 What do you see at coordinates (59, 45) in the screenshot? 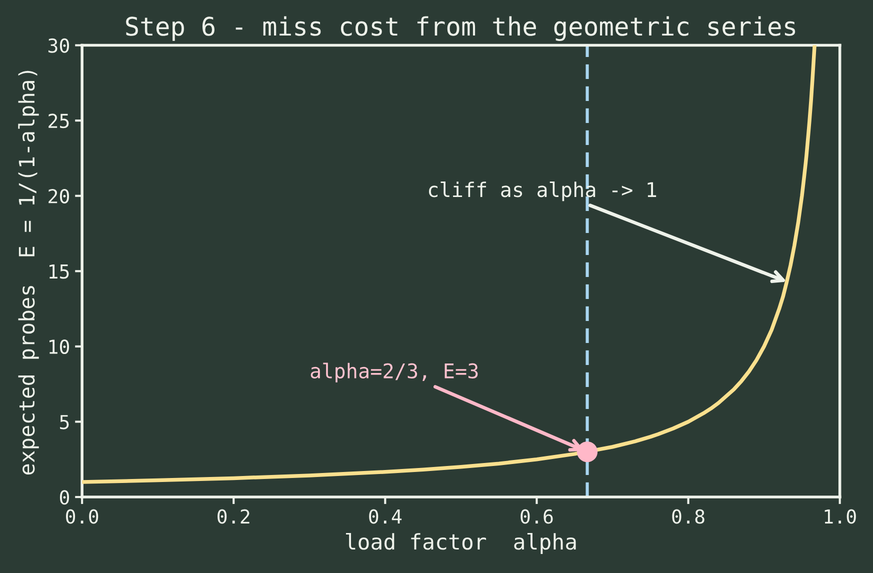
I see `y-tick-label: 30` at bounding box center [59, 45].